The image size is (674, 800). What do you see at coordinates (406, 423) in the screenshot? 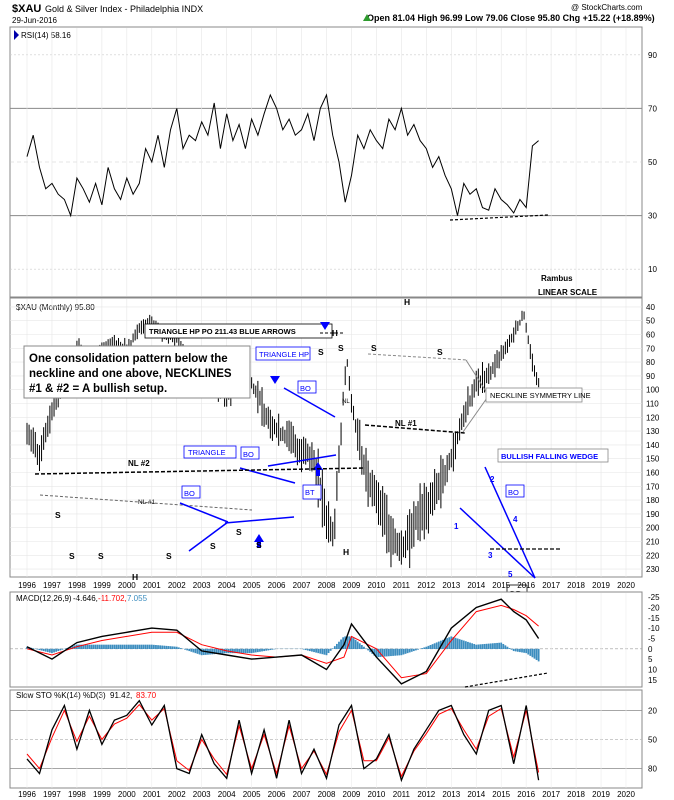
I see `nl1-label: NL #1` at bounding box center [406, 423].